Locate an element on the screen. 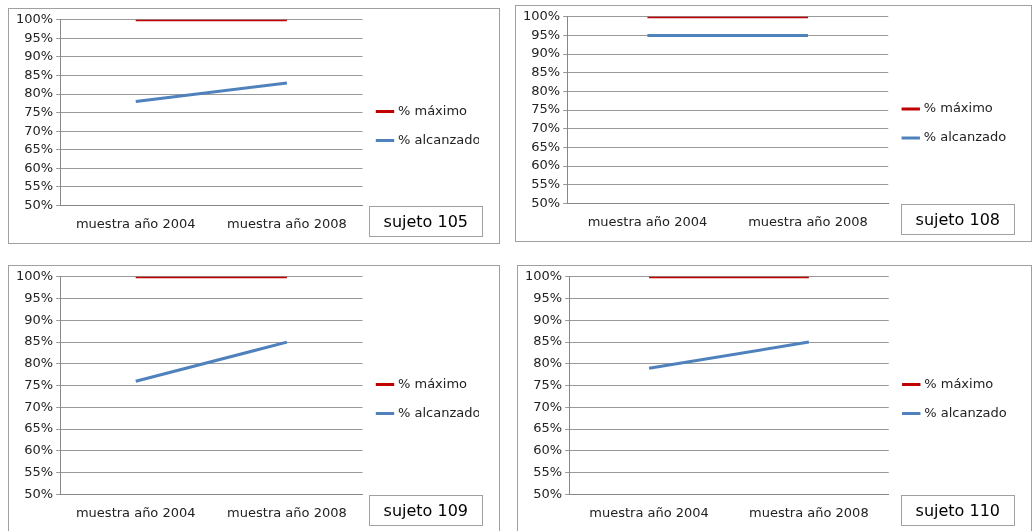 This screenshot has width=1035, height=531. text: sujeto 105 is located at coordinates (425, 221).